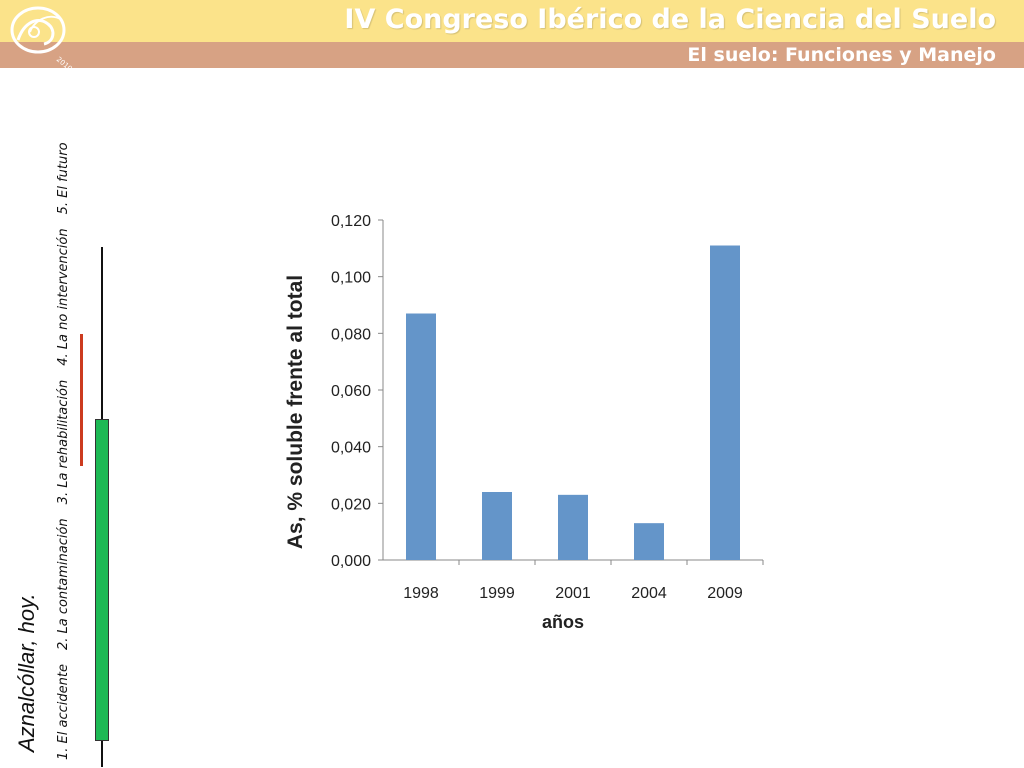 The image size is (1024, 768). Describe the element at coordinates (421, 593) in the screenshot. I see `x-tick-label: 1998` at that location.